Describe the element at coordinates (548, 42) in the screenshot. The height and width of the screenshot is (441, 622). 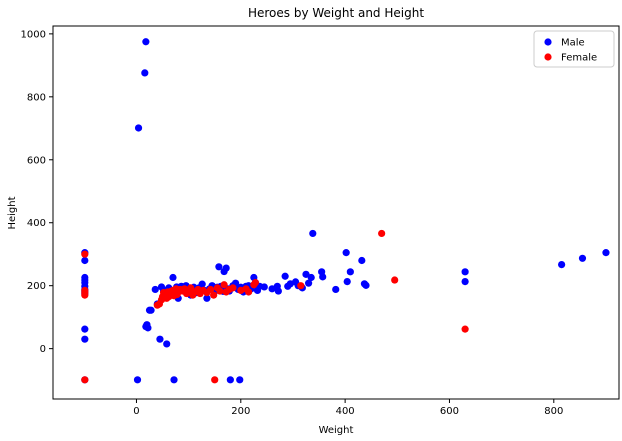
I see `legend-marker-male` at that location.